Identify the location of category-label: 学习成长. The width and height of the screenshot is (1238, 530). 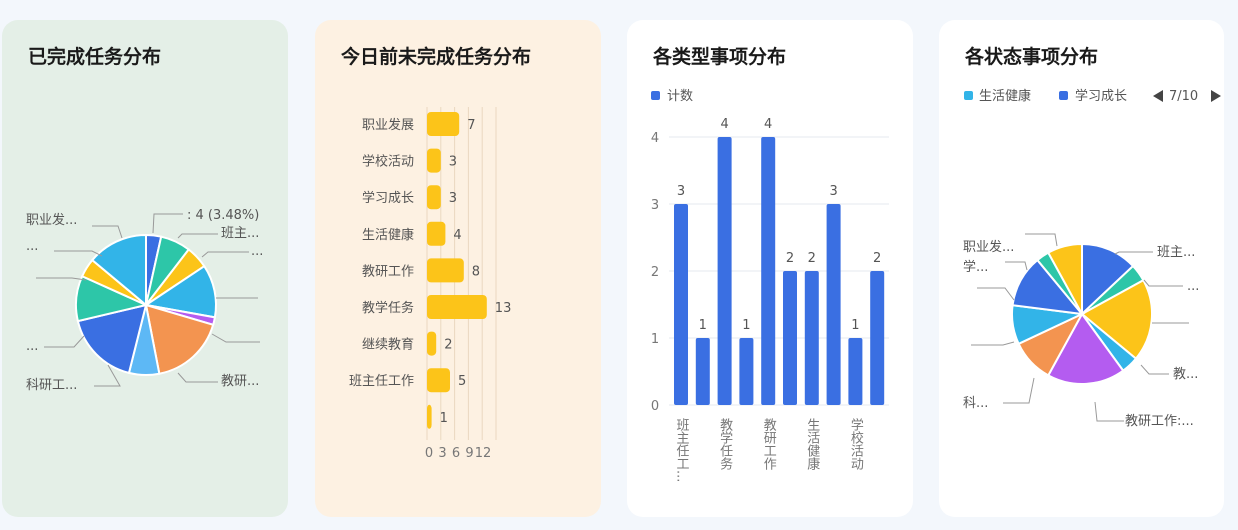
(388, 198).